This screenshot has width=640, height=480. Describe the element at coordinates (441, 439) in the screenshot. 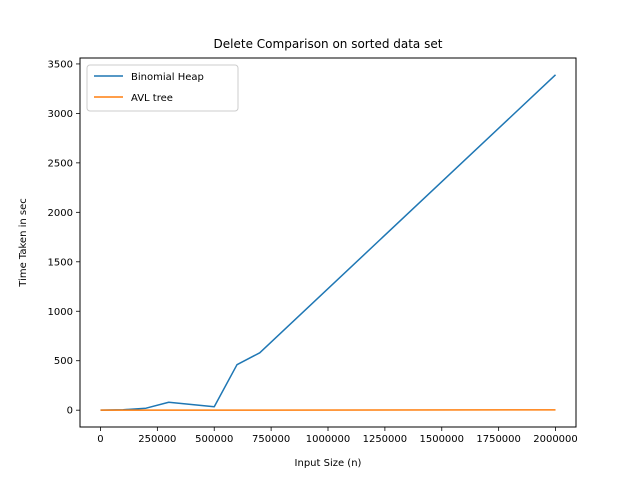

I see `x-tick-label: 1500000` at that location.